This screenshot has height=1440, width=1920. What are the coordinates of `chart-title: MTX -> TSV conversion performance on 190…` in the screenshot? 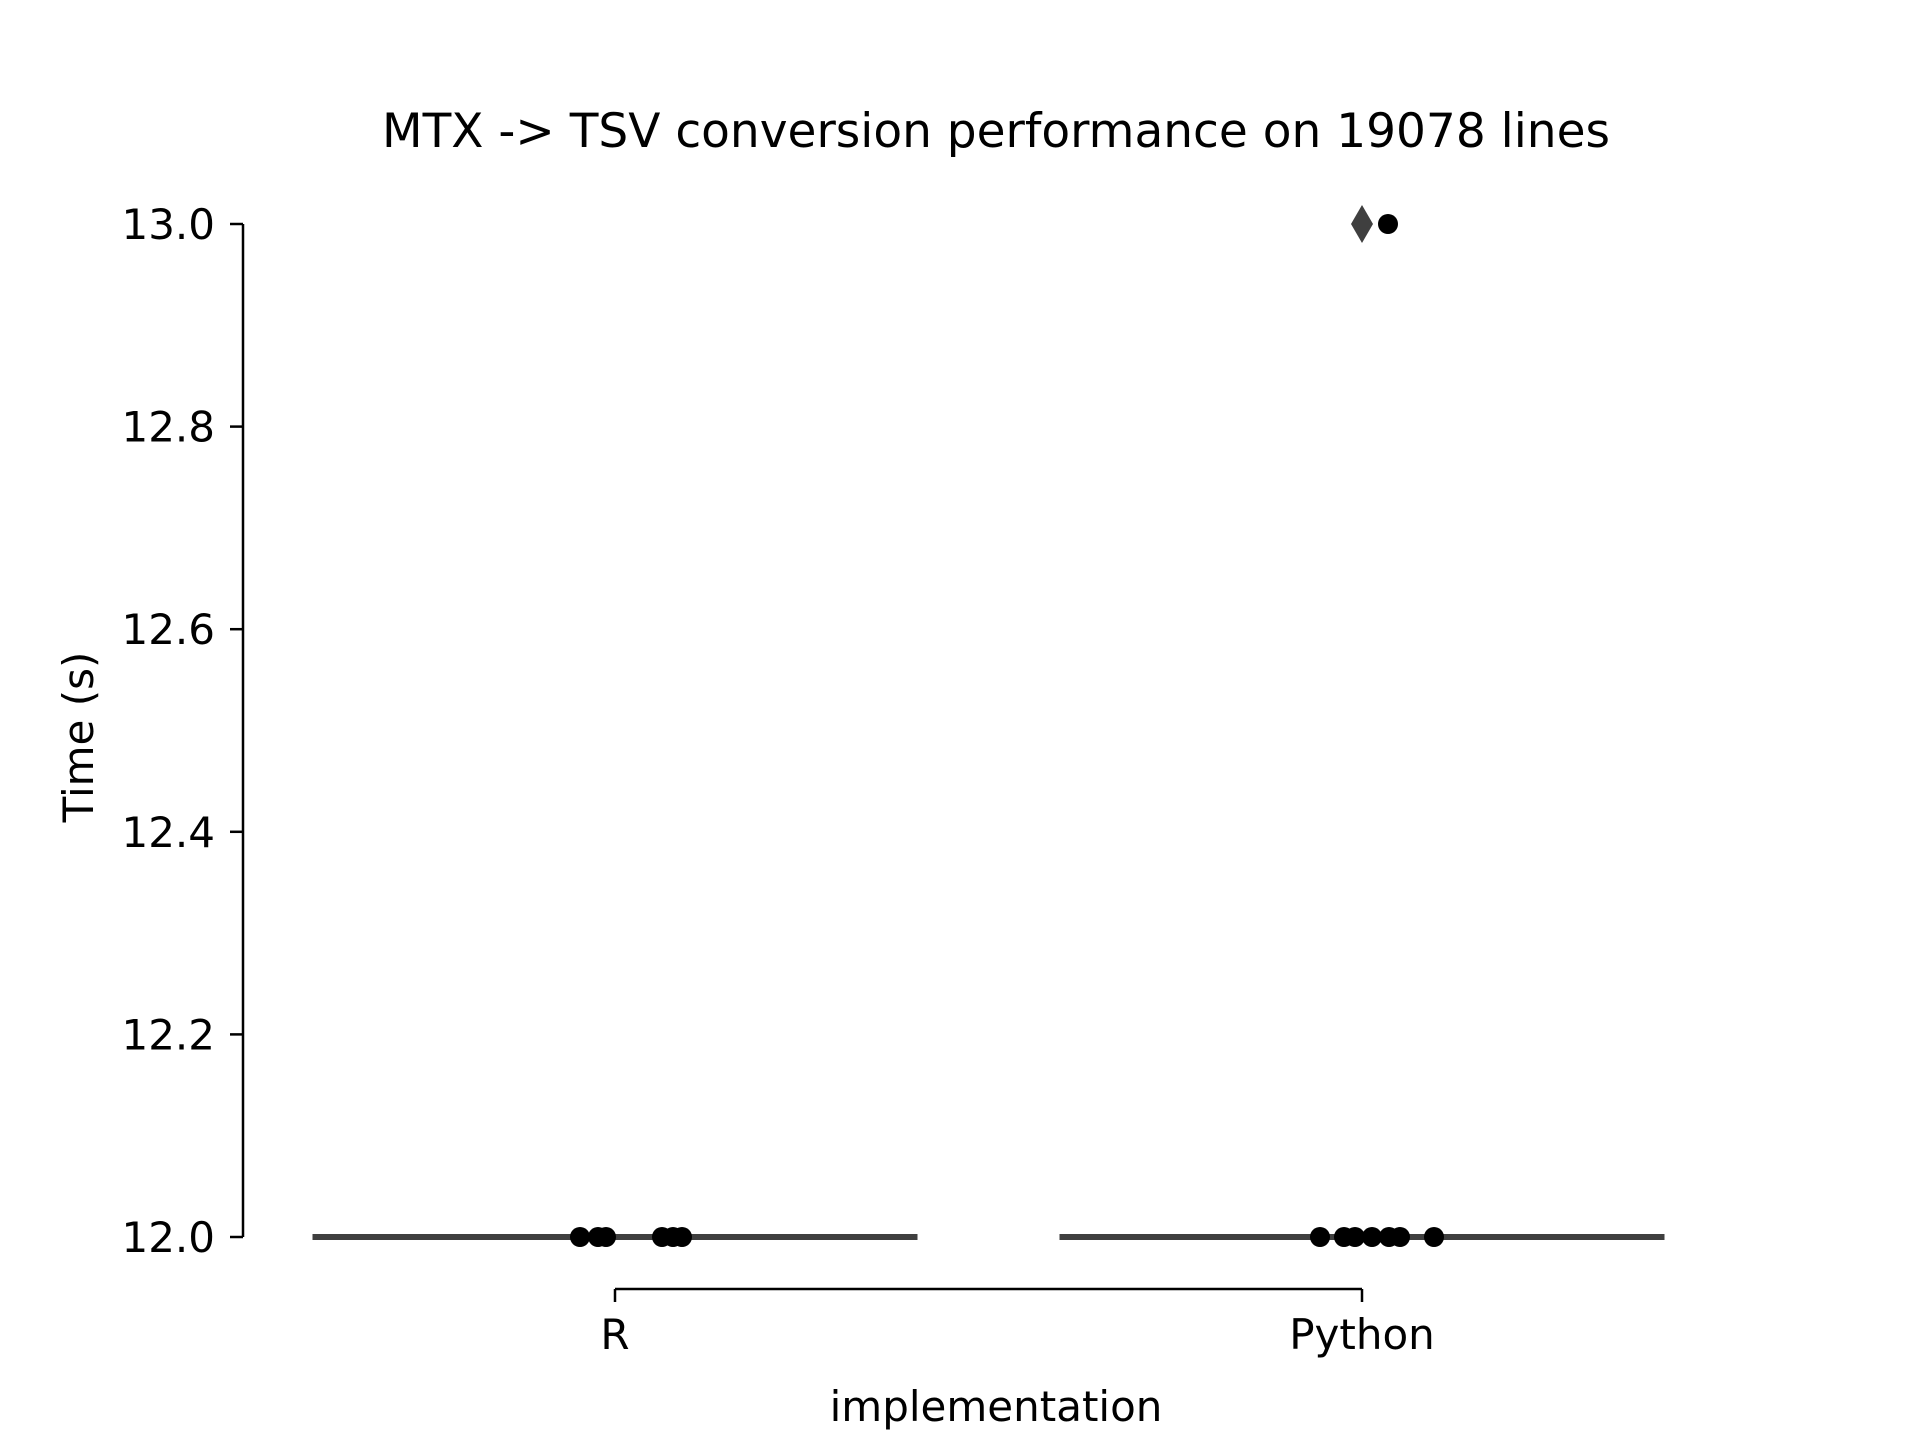 It's located at (996, 131).